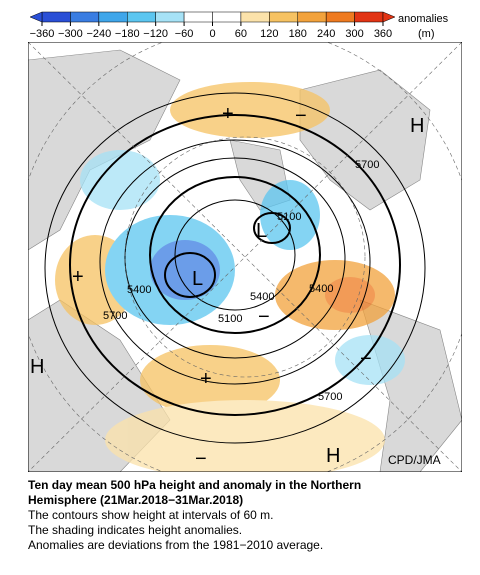 The image size is (480, 575). I want to click on credit: CPD/JMA, so click(414, 460).